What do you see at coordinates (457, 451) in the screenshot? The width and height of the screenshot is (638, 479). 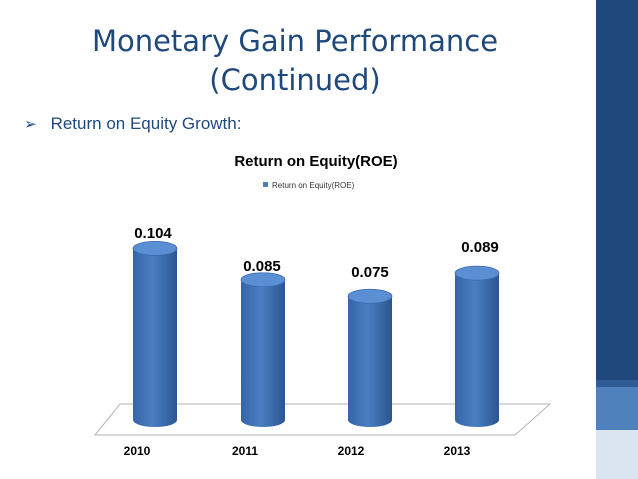 I see `x-tick-label: 2013` at bounding box center [457, 451].